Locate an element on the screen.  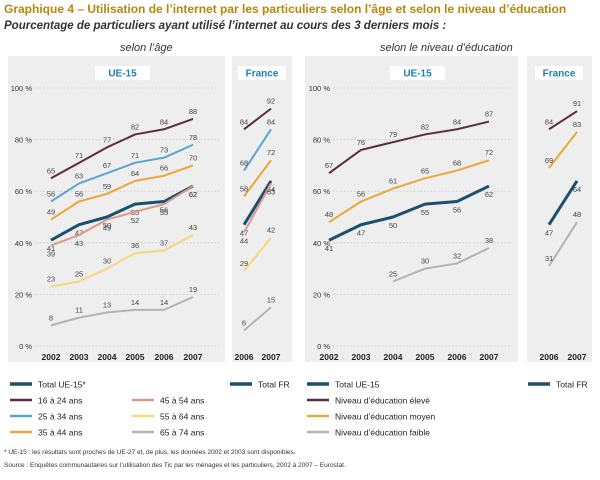
legend-label: 35 à 44 ans is located at coordinates (60, 433).